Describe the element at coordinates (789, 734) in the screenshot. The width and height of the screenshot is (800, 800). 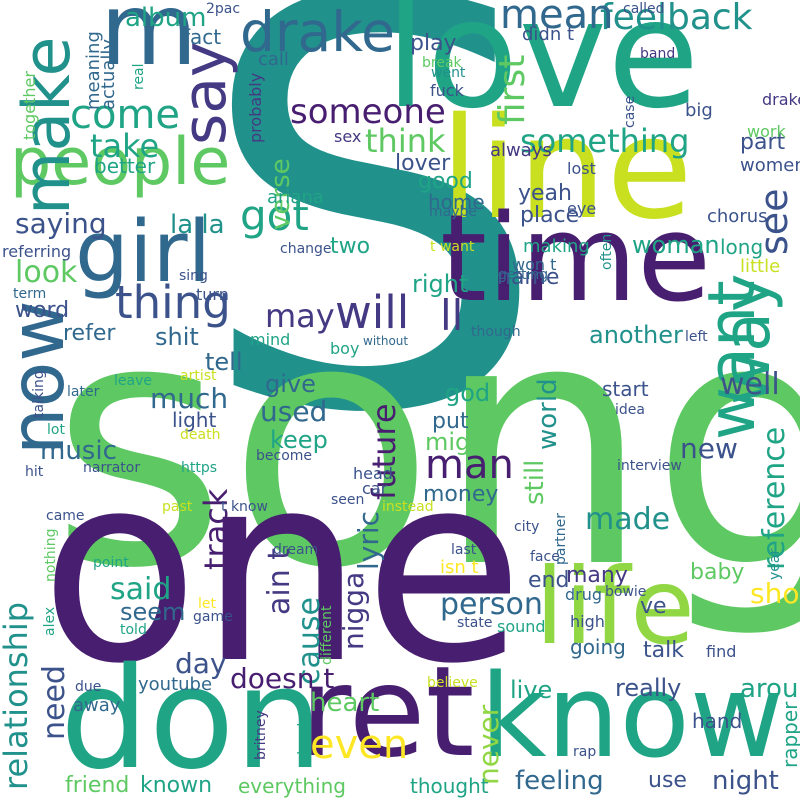
I see `word: rapper` at that location.